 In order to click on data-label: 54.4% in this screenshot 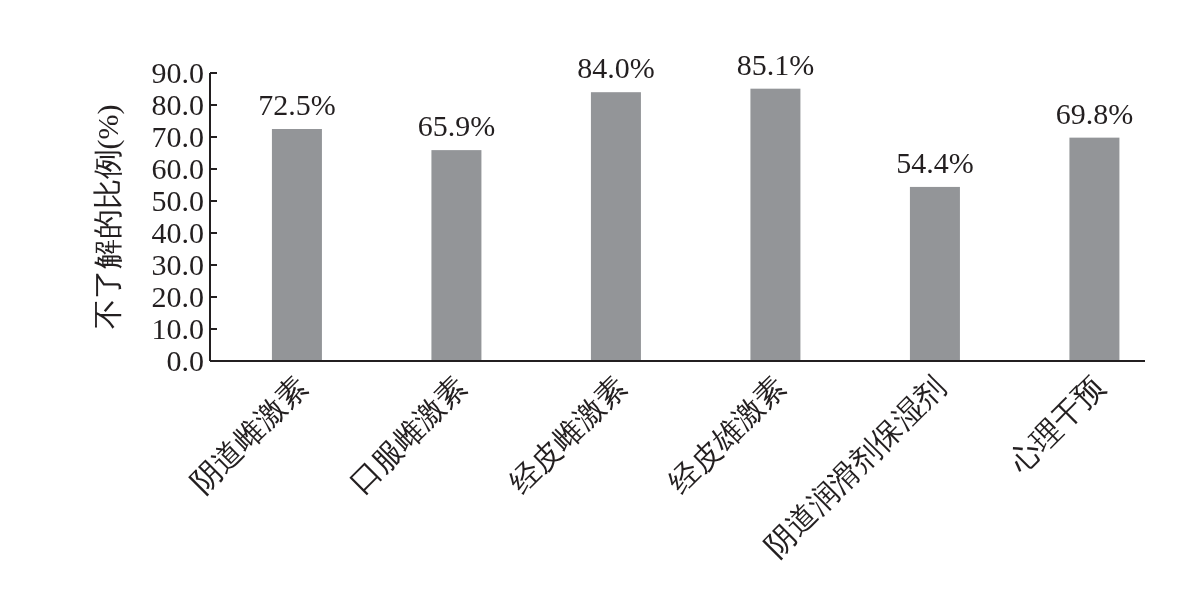, I will do `click(935, 162)`.